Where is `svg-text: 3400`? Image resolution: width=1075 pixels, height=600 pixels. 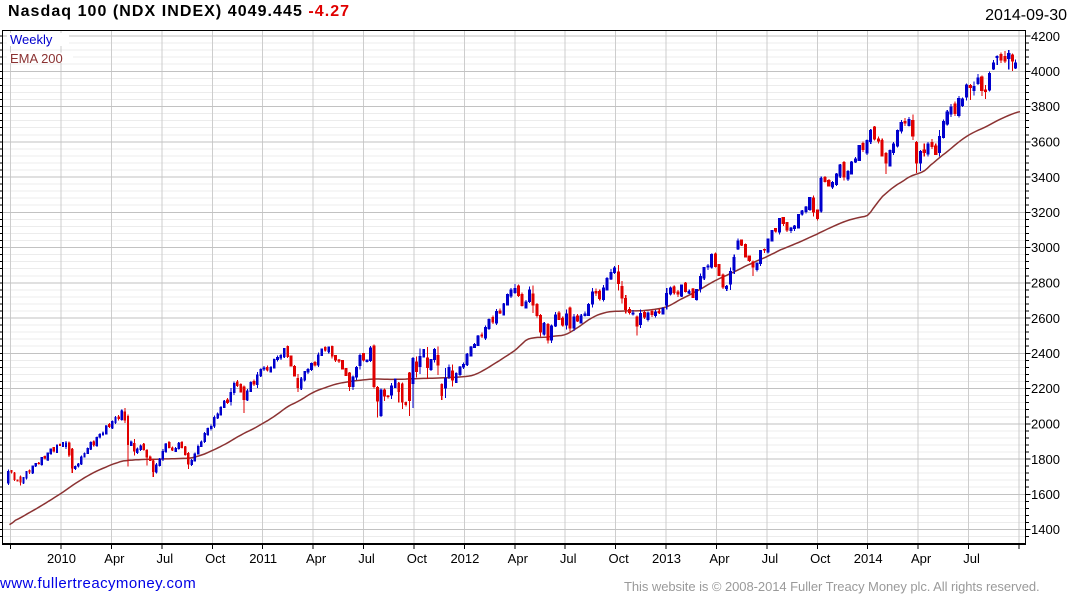 svg-text: 3400 is located at coordinates (1045, 177).